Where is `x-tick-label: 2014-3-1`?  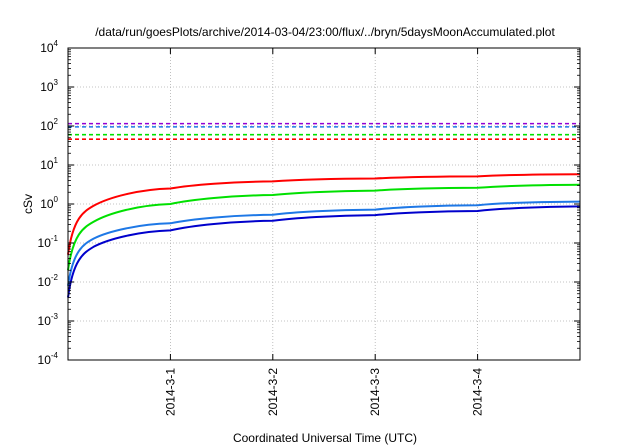
x-tick-label: 2014-3-1 is located at coordinates (170, 392).